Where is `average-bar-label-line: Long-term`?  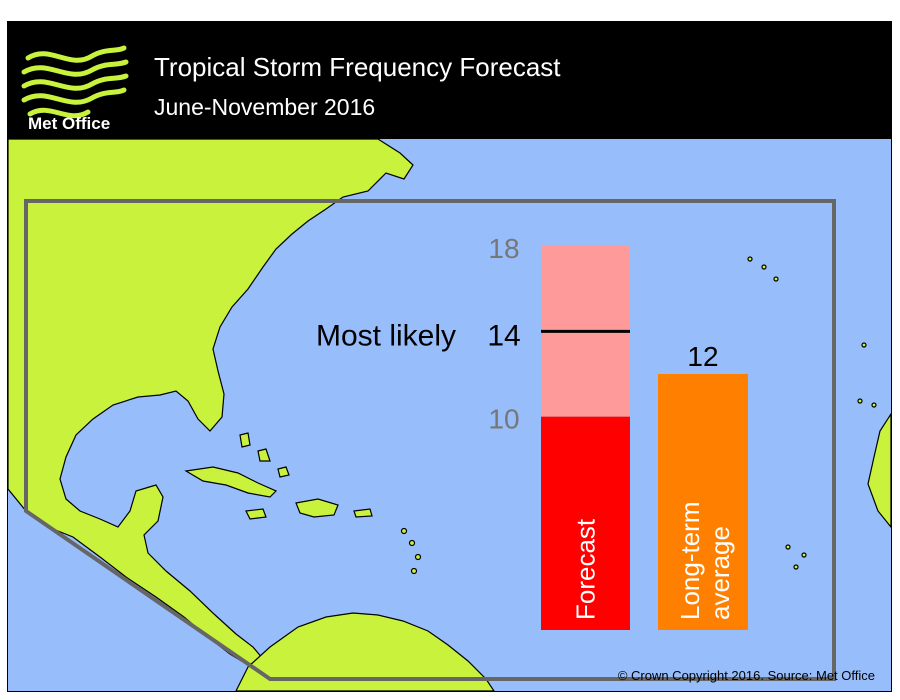 average-bar-label-line: Long-term is located at coordinates (690, 561).